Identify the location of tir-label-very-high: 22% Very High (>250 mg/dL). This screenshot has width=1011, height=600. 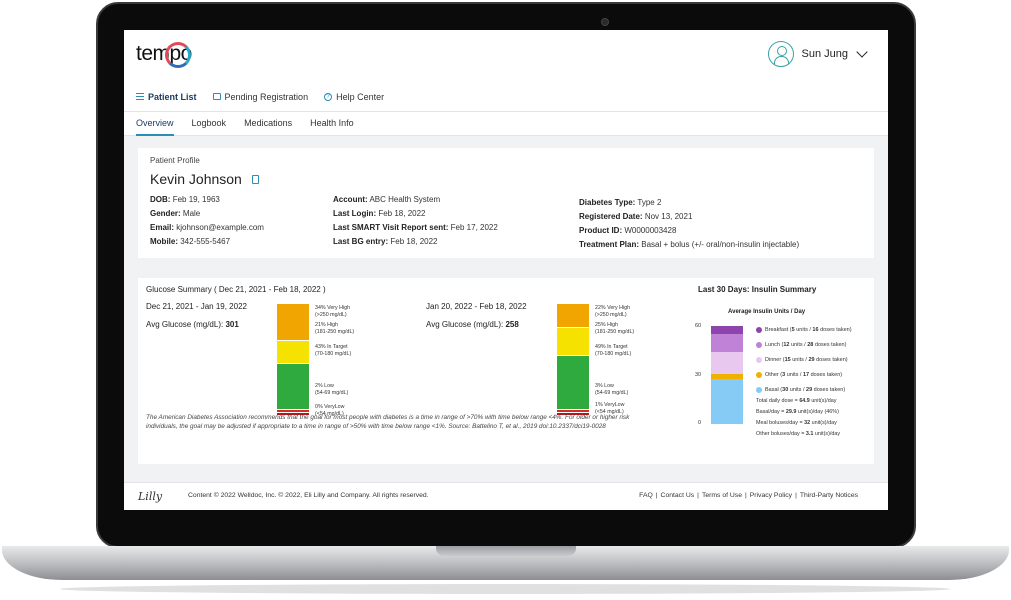
(613, 311).